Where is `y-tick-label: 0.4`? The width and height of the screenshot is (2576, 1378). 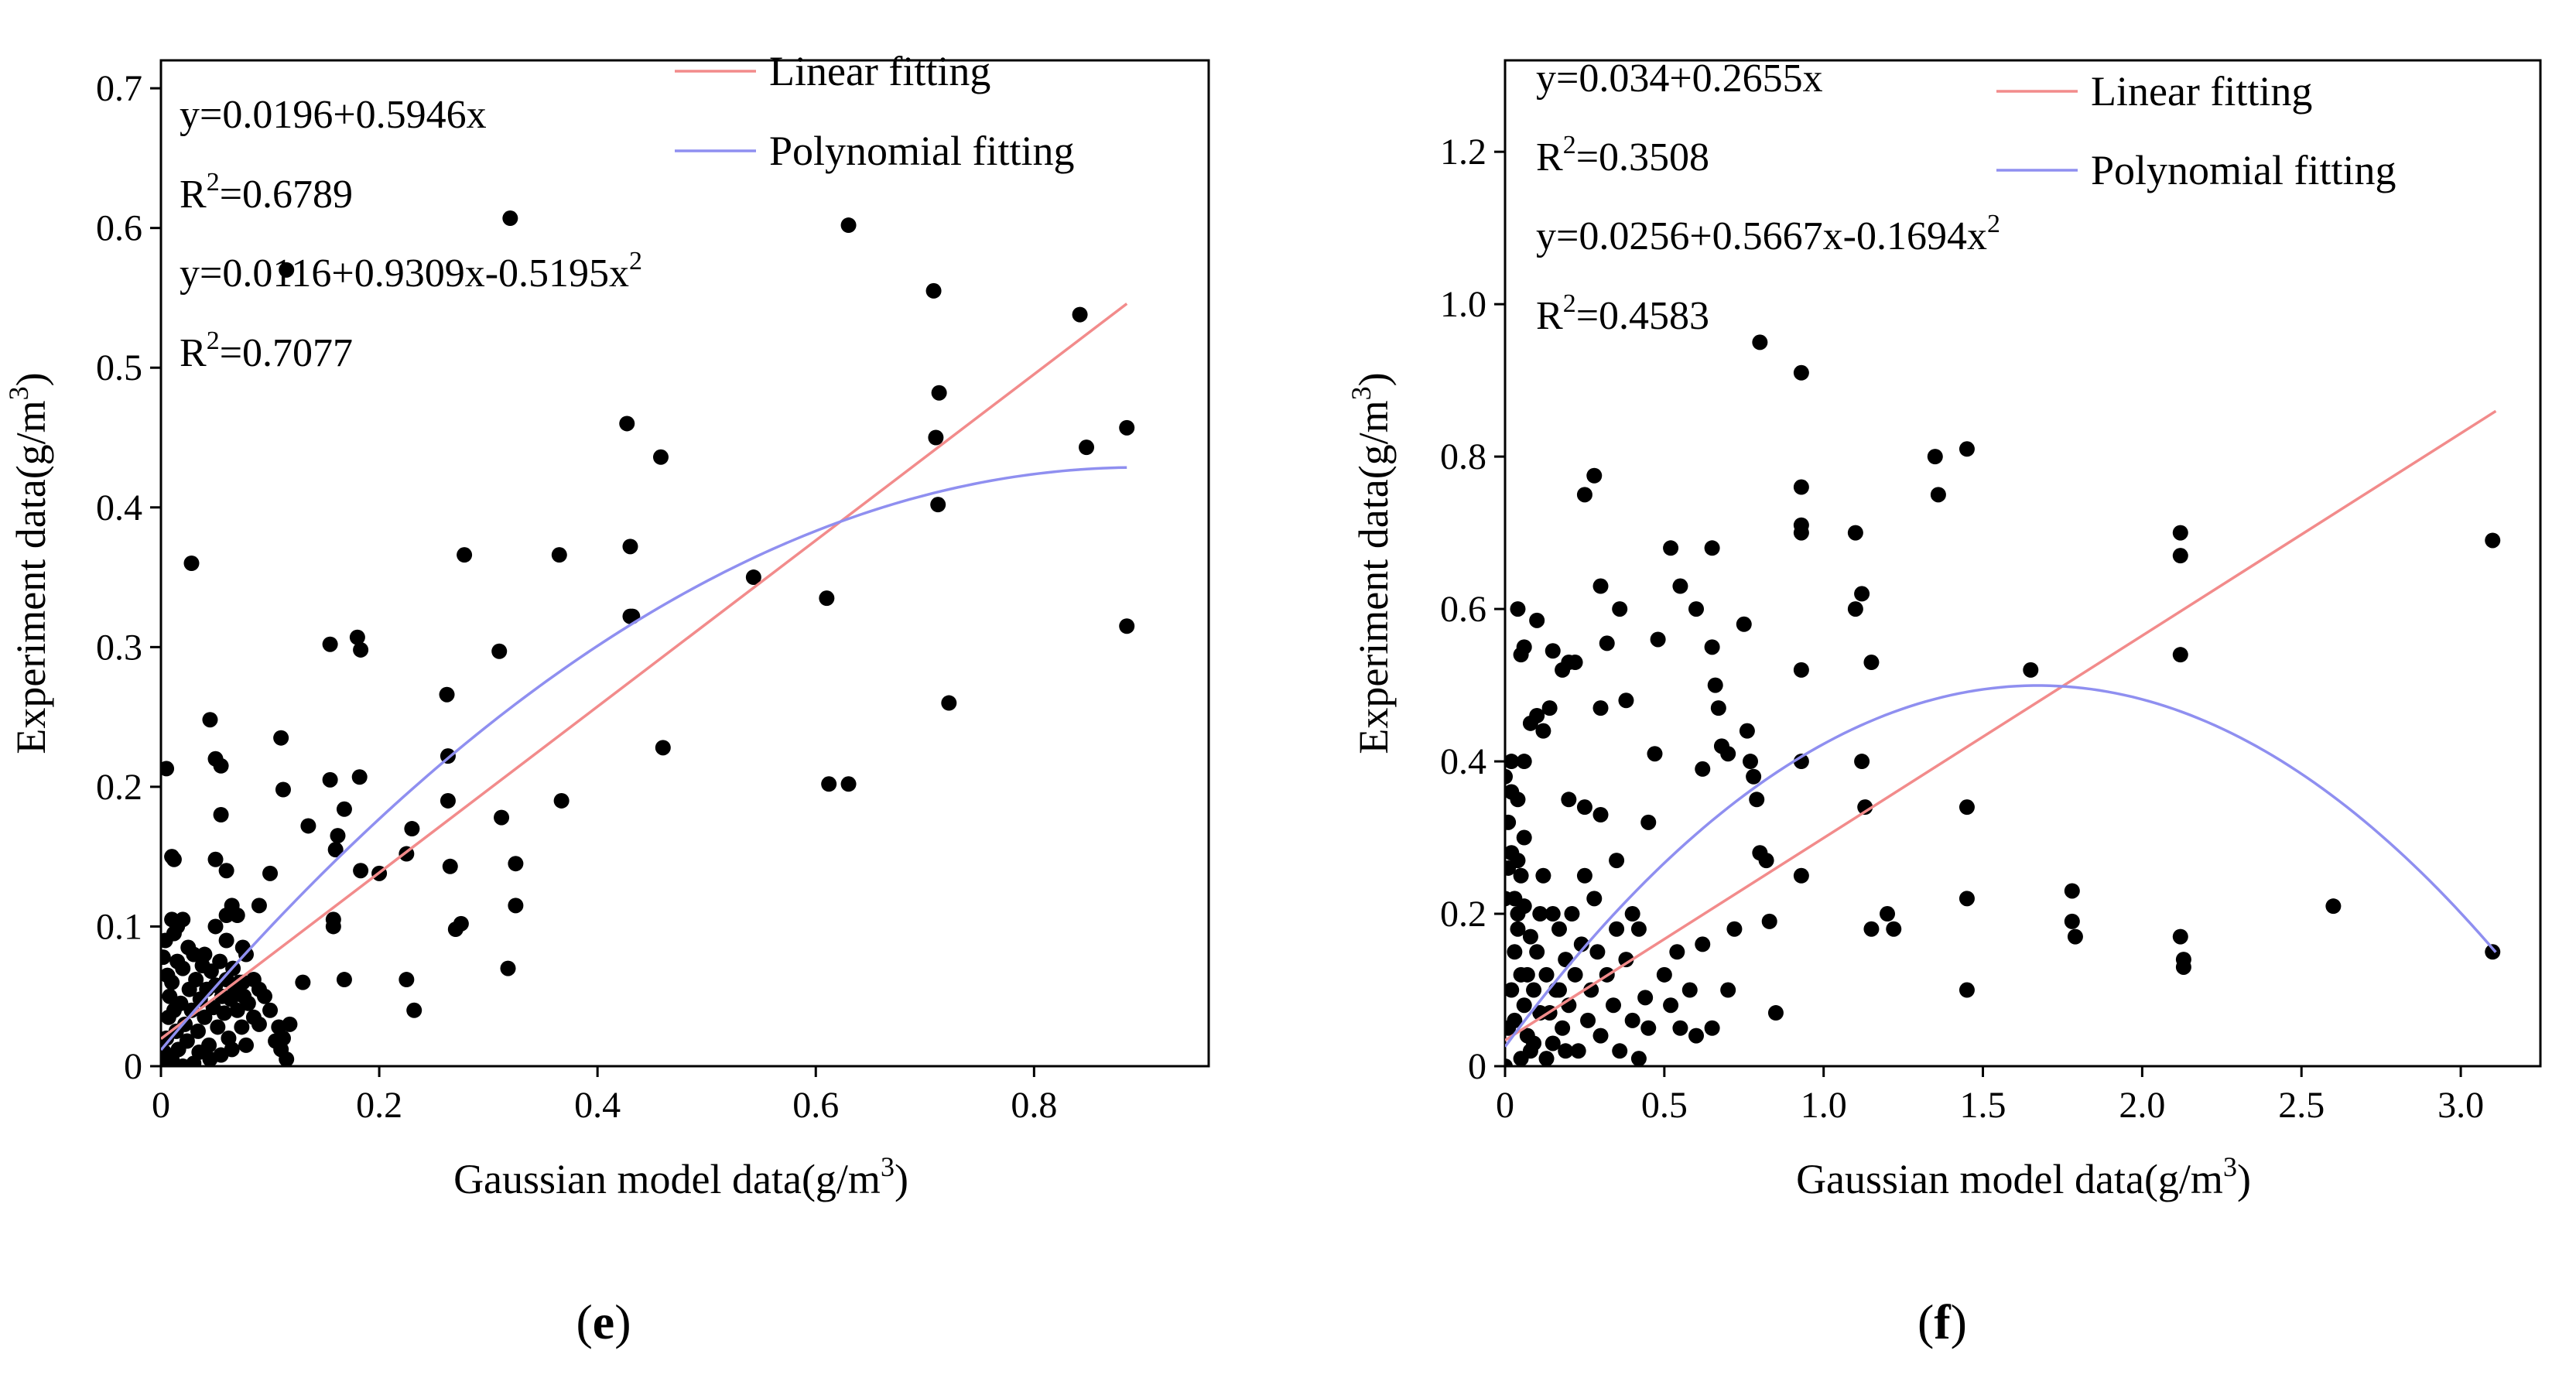 y-tick-label: 0.4 is located at coordinates (119, 508).